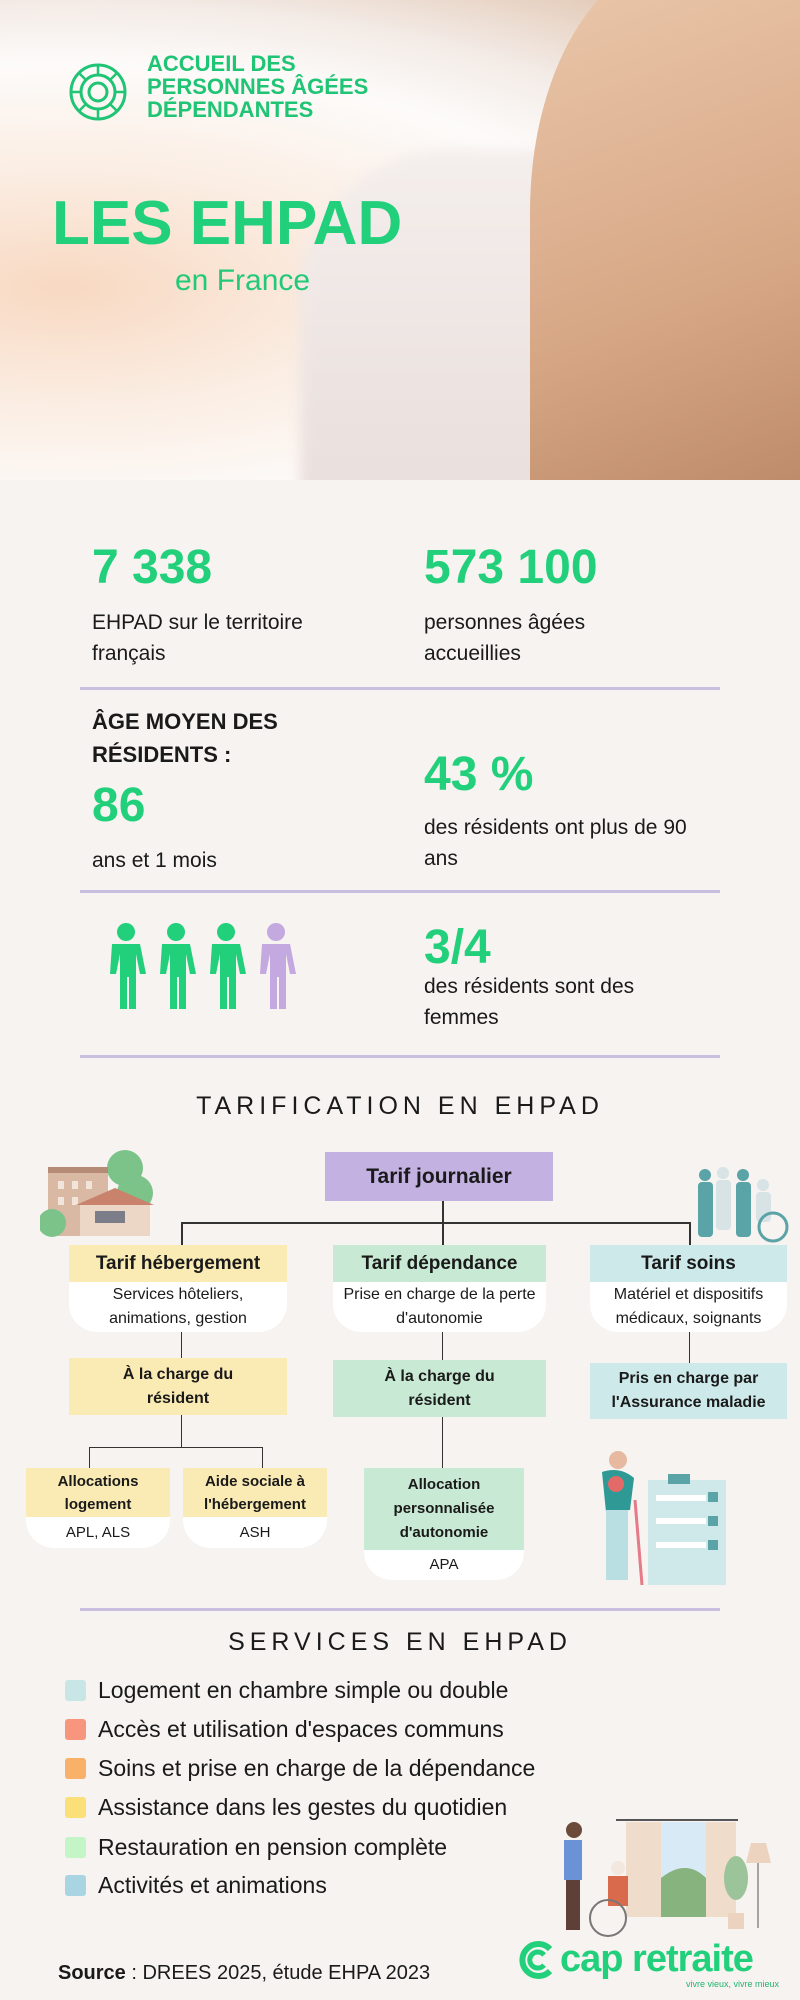 This screenshot has height=2000, width=800. Describe the element at coordinates (688, 1391) in the screenshot. I see `soins-charge: Pris en charge par l'Assurance maladie` at that location.